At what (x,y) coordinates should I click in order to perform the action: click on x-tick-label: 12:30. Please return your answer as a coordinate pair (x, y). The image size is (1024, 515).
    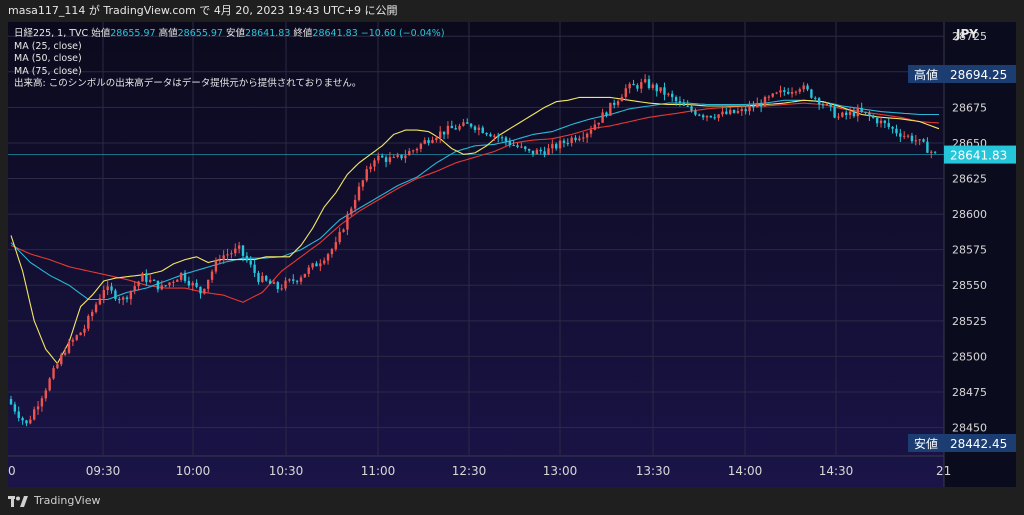
    Looking at the image, I should click on (469, 471).